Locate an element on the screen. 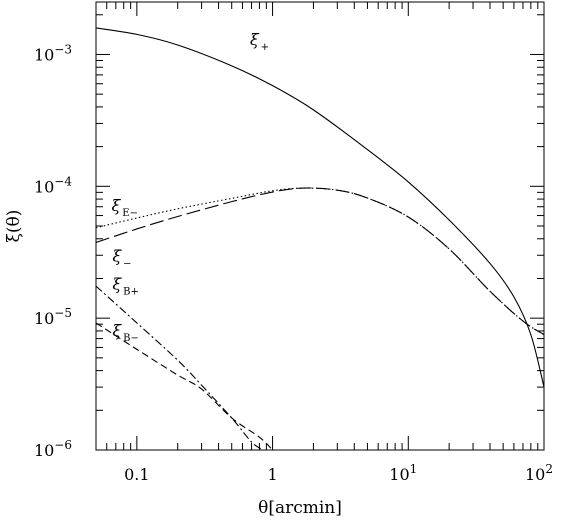 The width and height of the screenshot is (564, 520). y-tick-label: 10⁻⁶ is located at coordinates (53, 449).